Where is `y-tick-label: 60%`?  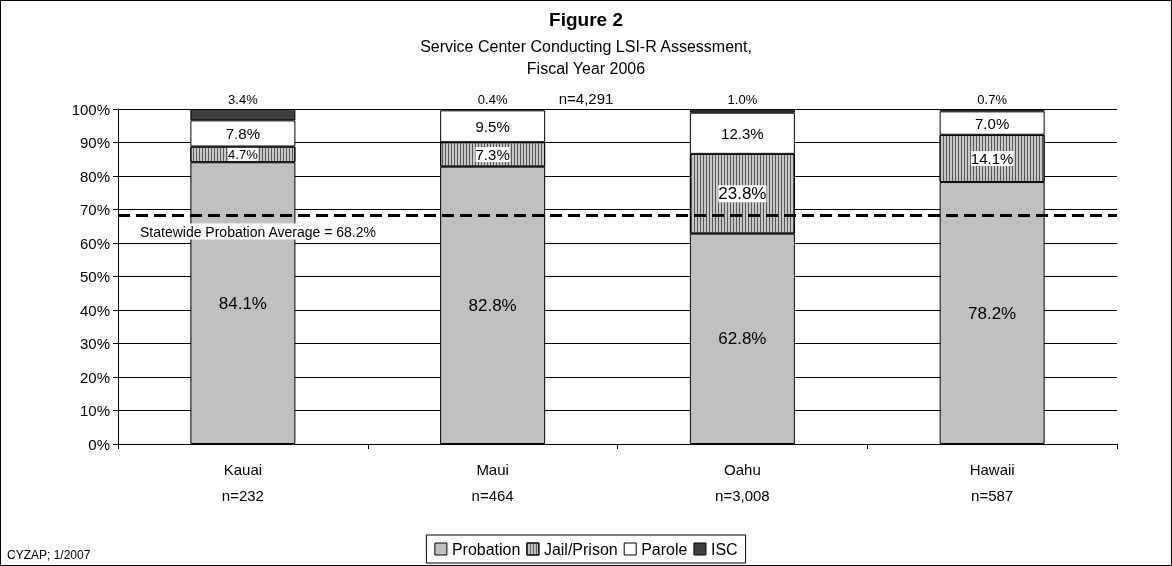 y-tick-label: 60% is located at coordinates (94, 243).